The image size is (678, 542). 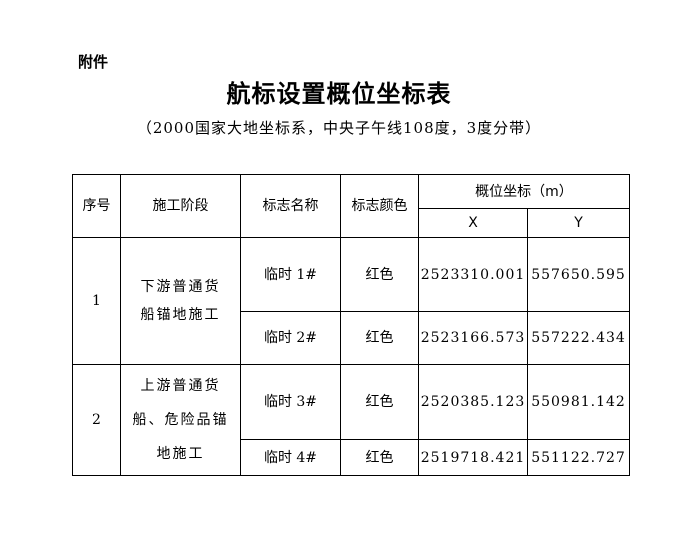 What do you see at coordinates (379, 206) in the screenshot?
I see `header-color: 标志颜色` at bounding box center [379, 206].